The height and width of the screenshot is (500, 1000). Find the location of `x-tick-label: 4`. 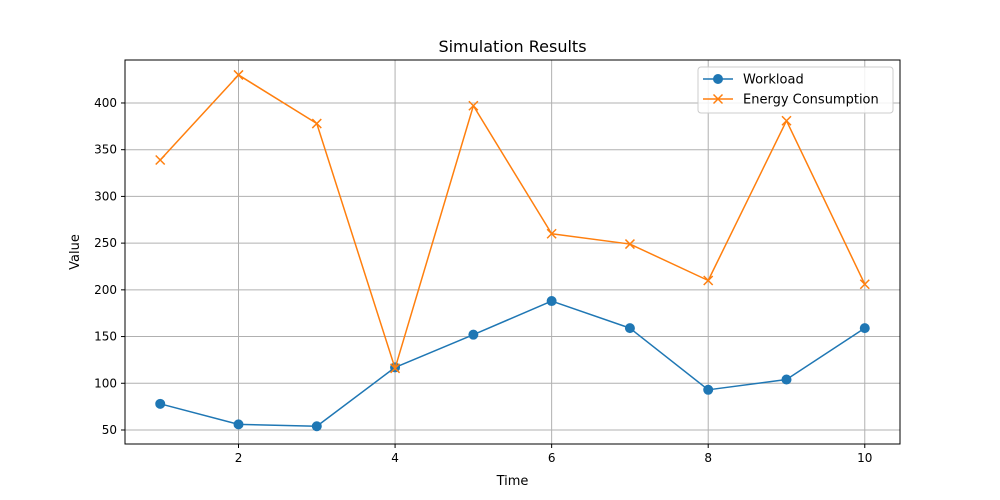

x-tick-label: 4 is located at coordinates (395, 458).